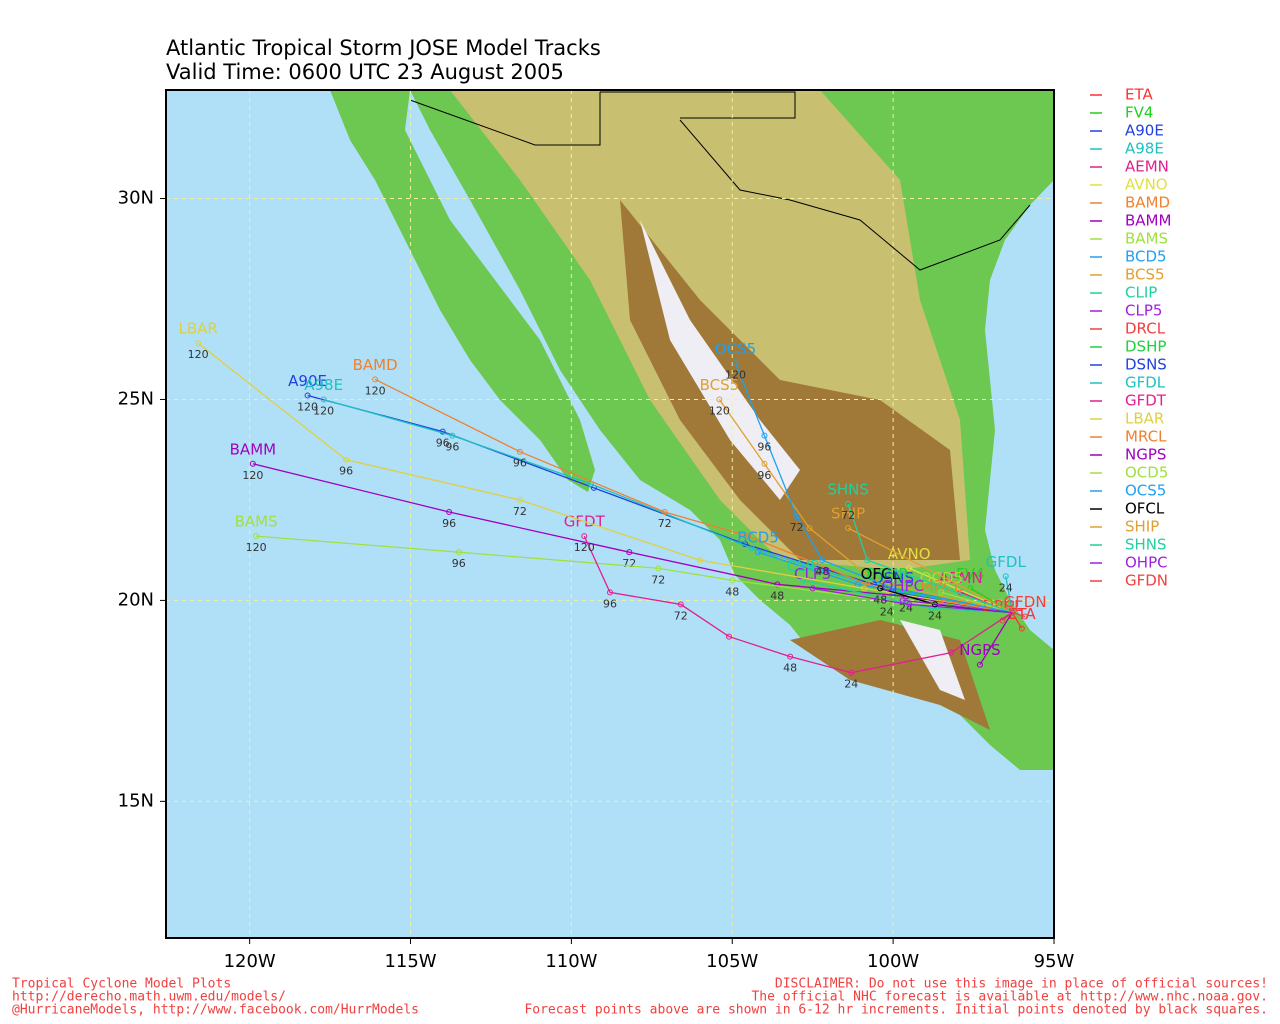 This screenshot has height=1024, width=1280. I want to click on track-name: SHIP, so click(848, 514).